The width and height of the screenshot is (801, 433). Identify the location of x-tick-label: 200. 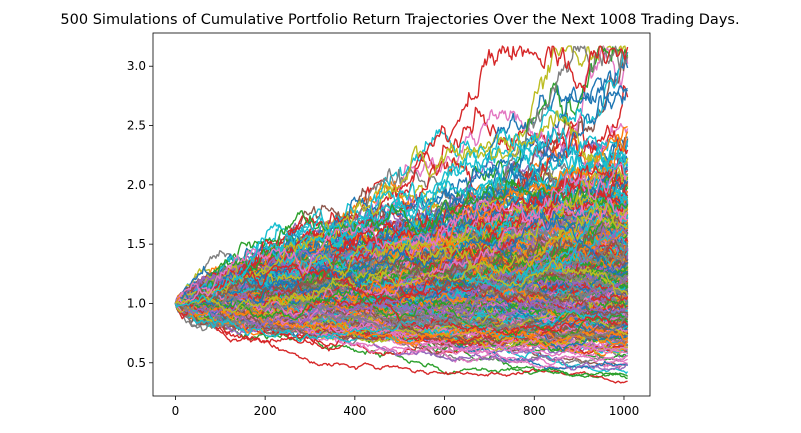
(265, 411).